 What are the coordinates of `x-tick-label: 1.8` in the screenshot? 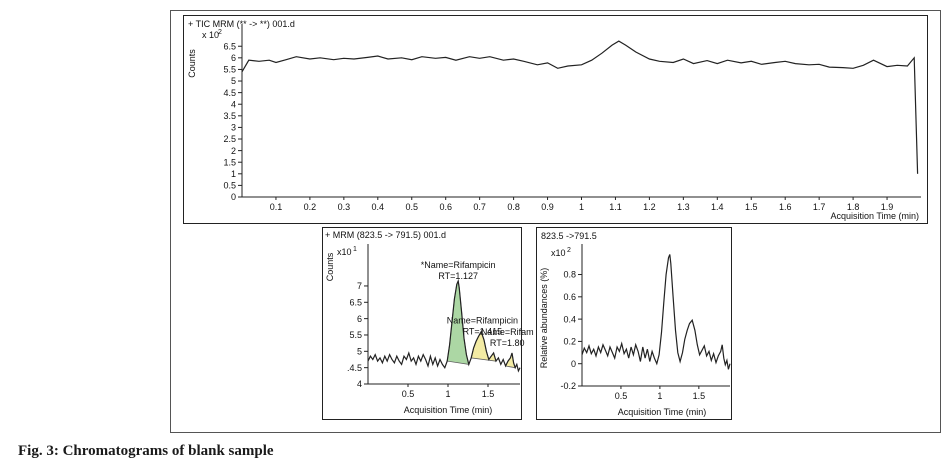 It's located at (853, 207).